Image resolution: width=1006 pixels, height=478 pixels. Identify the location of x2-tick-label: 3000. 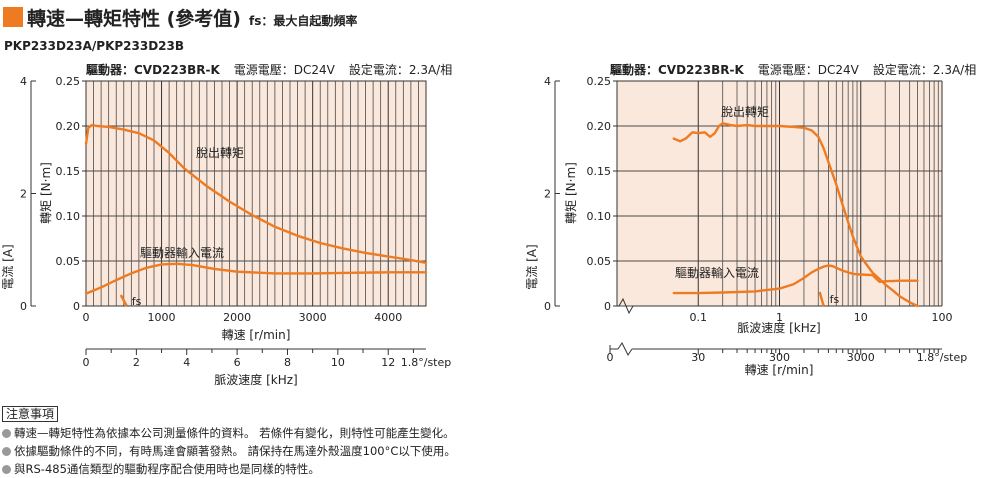
(861, 357).